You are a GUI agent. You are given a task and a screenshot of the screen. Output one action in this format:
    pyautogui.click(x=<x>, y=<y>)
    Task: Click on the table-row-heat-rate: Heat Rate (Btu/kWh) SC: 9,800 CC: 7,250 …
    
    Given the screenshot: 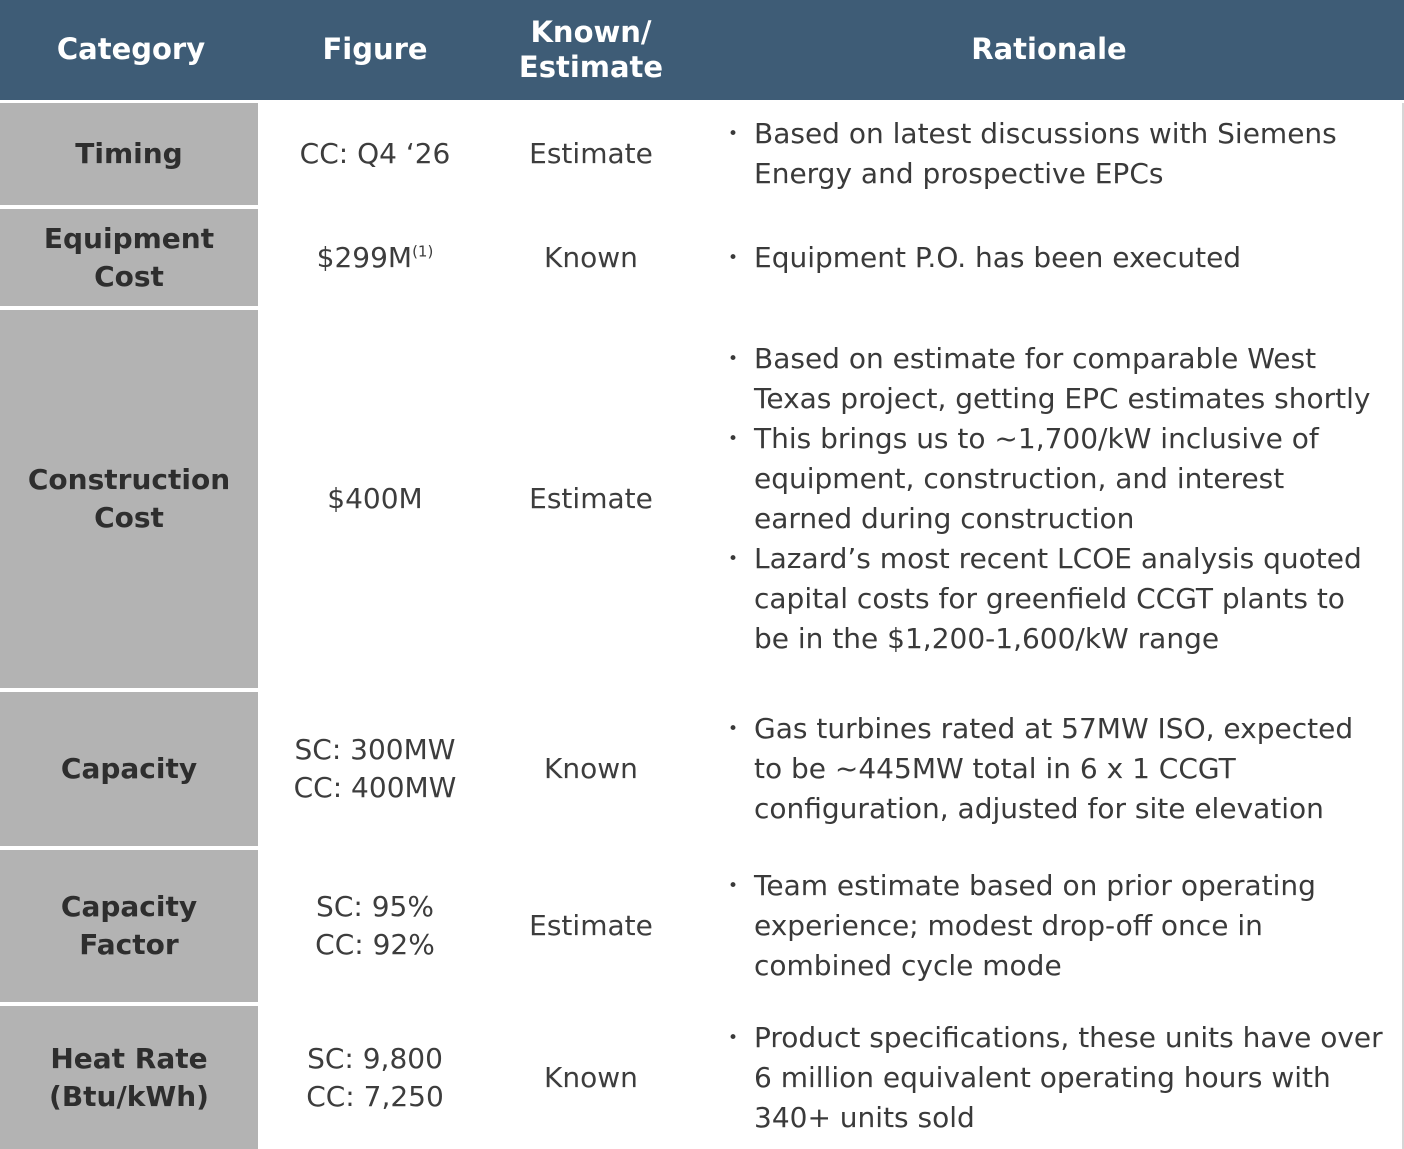 What is the action you would take?
    pyautogui.click(x=701, y=1077)
    